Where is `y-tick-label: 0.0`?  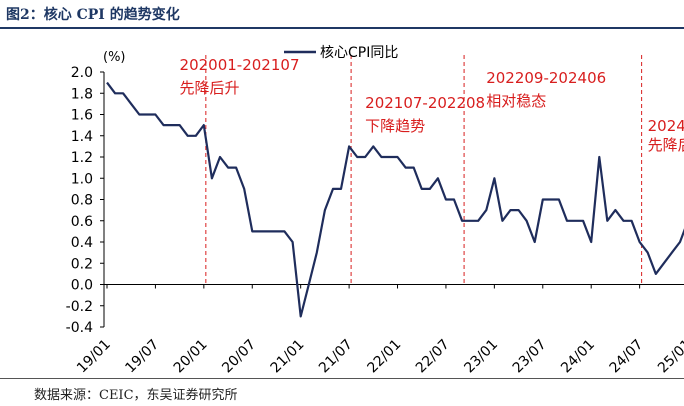
y-tick-label: 0.0 is located at coordinates (82, 286).